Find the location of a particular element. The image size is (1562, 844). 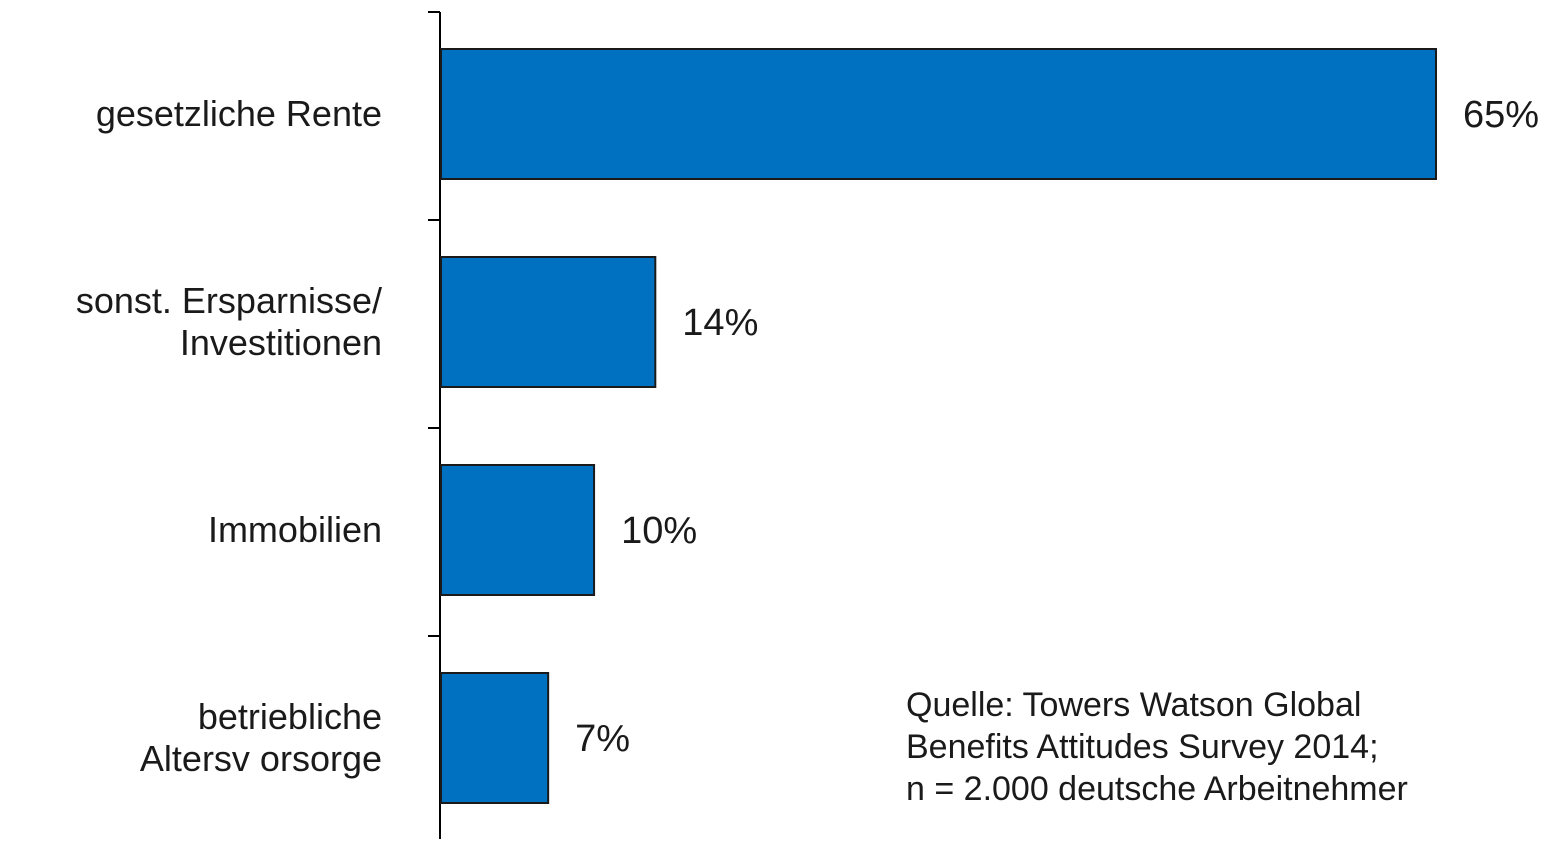

bar-value-label: 7% is located at coordinates (602, 739).